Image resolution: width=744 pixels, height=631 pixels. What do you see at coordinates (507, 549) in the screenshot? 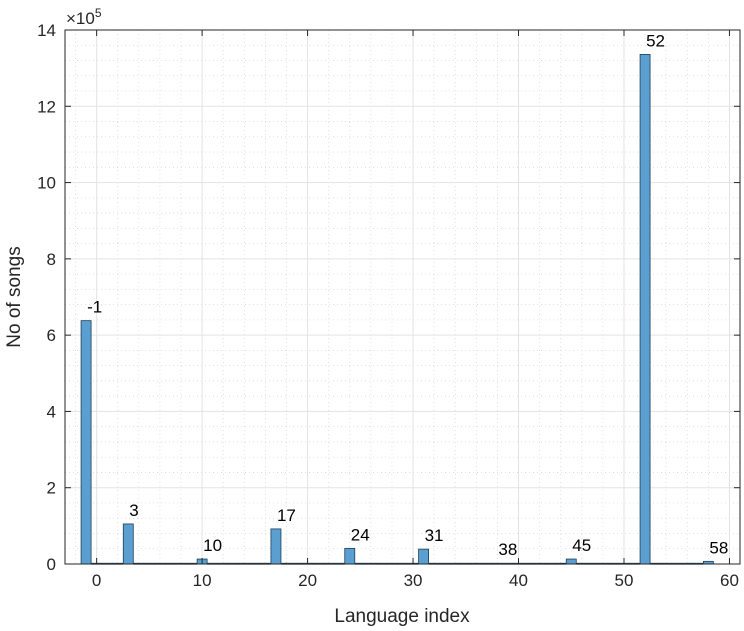
I see `bar-data-label: 38` at bounding box center [507, 549].